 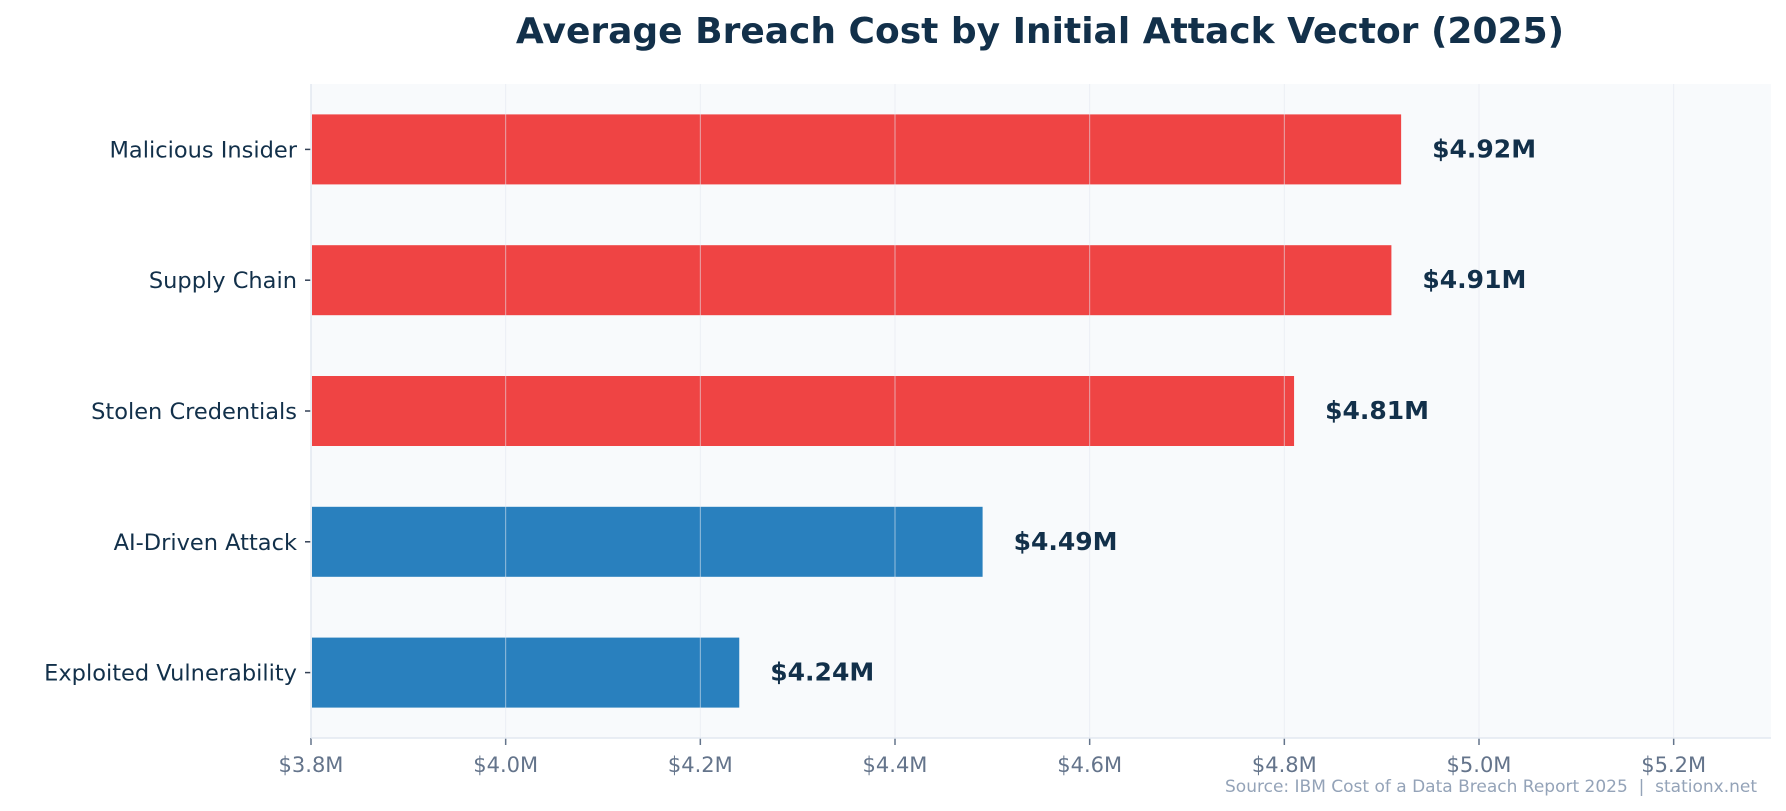 I want to click on x-tick-label: $4.8M, so click(x=1284, y=765).